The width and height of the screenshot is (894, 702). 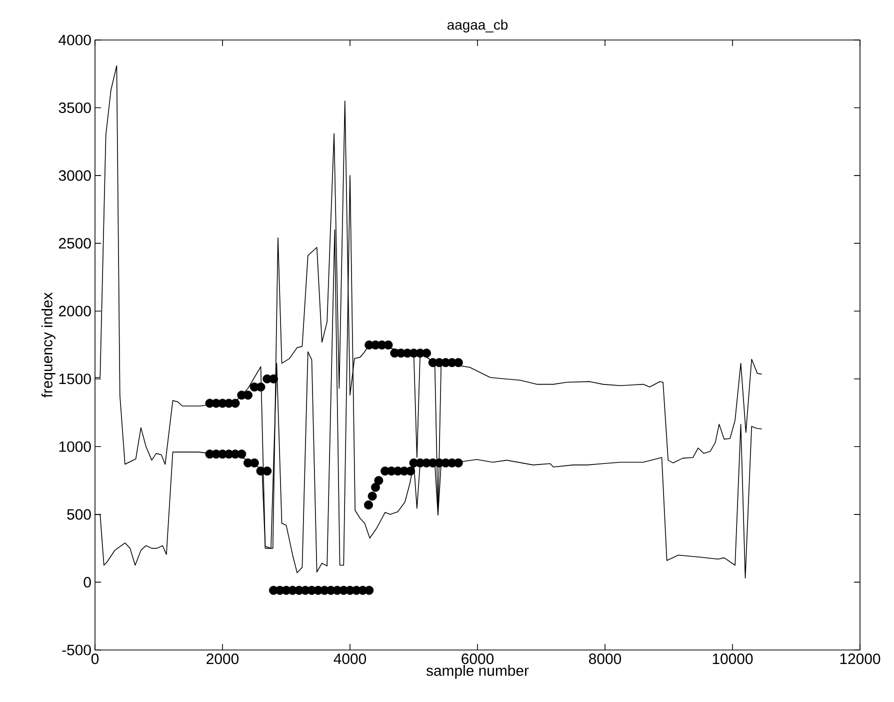 I want to click on x-tick-label: 0, so click(x=95, y=659).